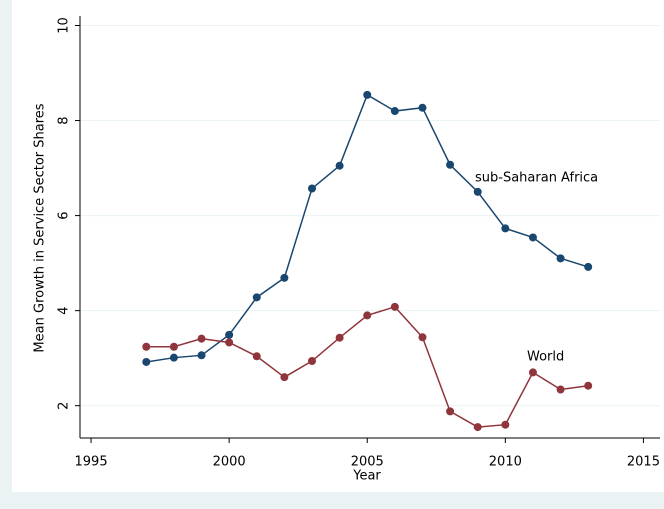 The height and width of the screenshot is (509, 664). What do you see at coordinates (64, 406) in the screenshot?
I see `y-tick-label: 2` at bounding box center [64, 406].